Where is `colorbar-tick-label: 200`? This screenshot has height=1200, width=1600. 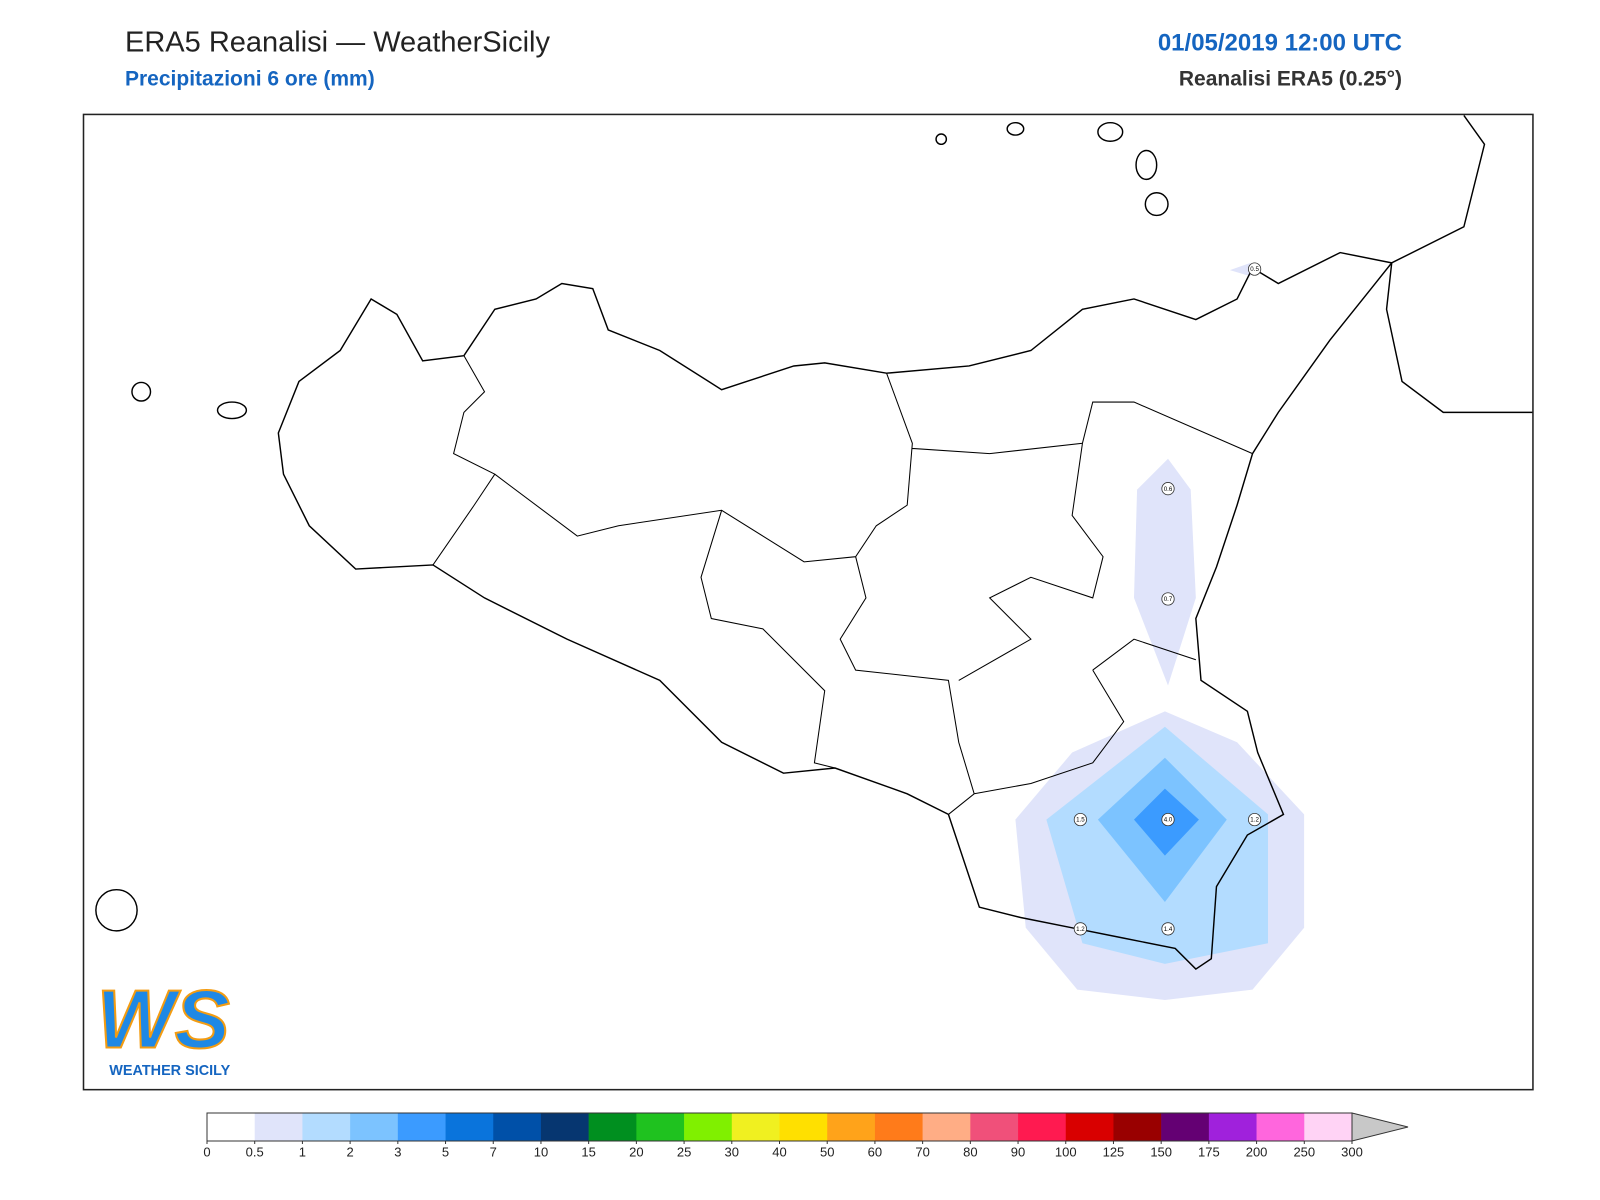
colorbar-tick-label: 200 is located at coordinates (1257, 1151).